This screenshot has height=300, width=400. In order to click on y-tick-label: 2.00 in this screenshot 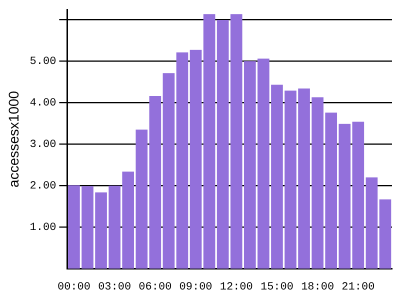, I will do `click(43, 186)`.